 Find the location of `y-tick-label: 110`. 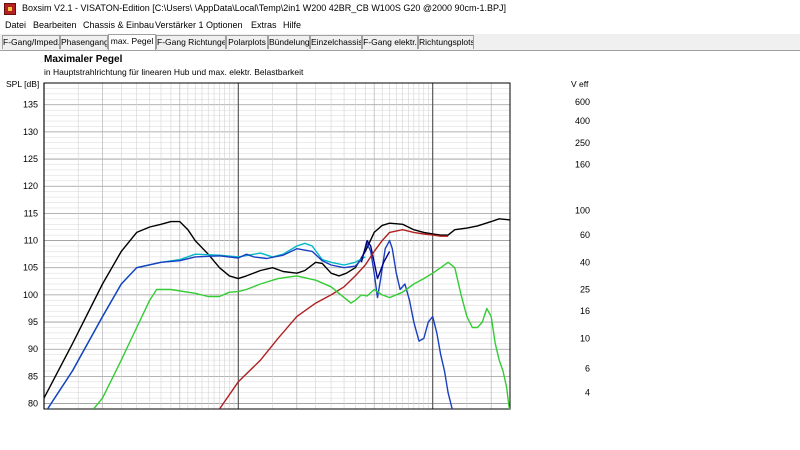

y-tick-label: 110 is located at coordinates (31, 241).